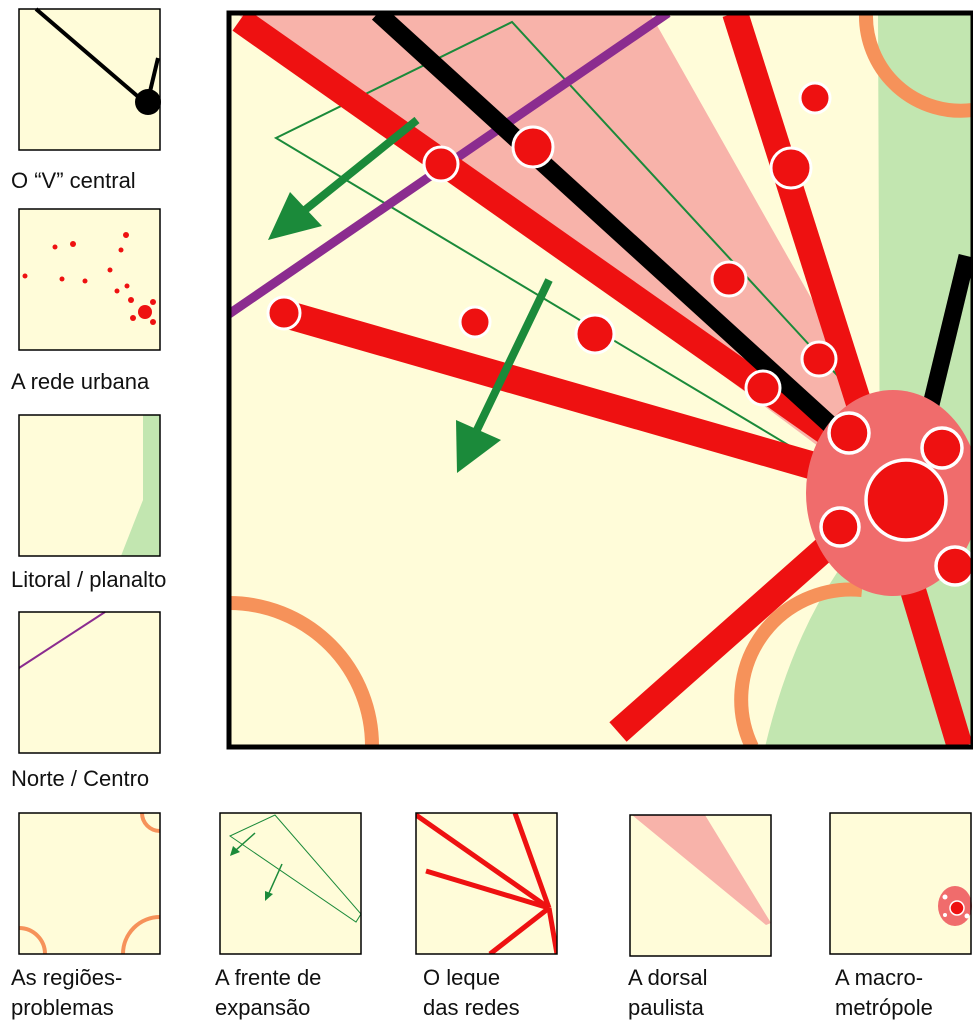 This screenshot has width=973, height=1023. I want to click on caption-north-centre: Norte / Centro, so click(80, 778).